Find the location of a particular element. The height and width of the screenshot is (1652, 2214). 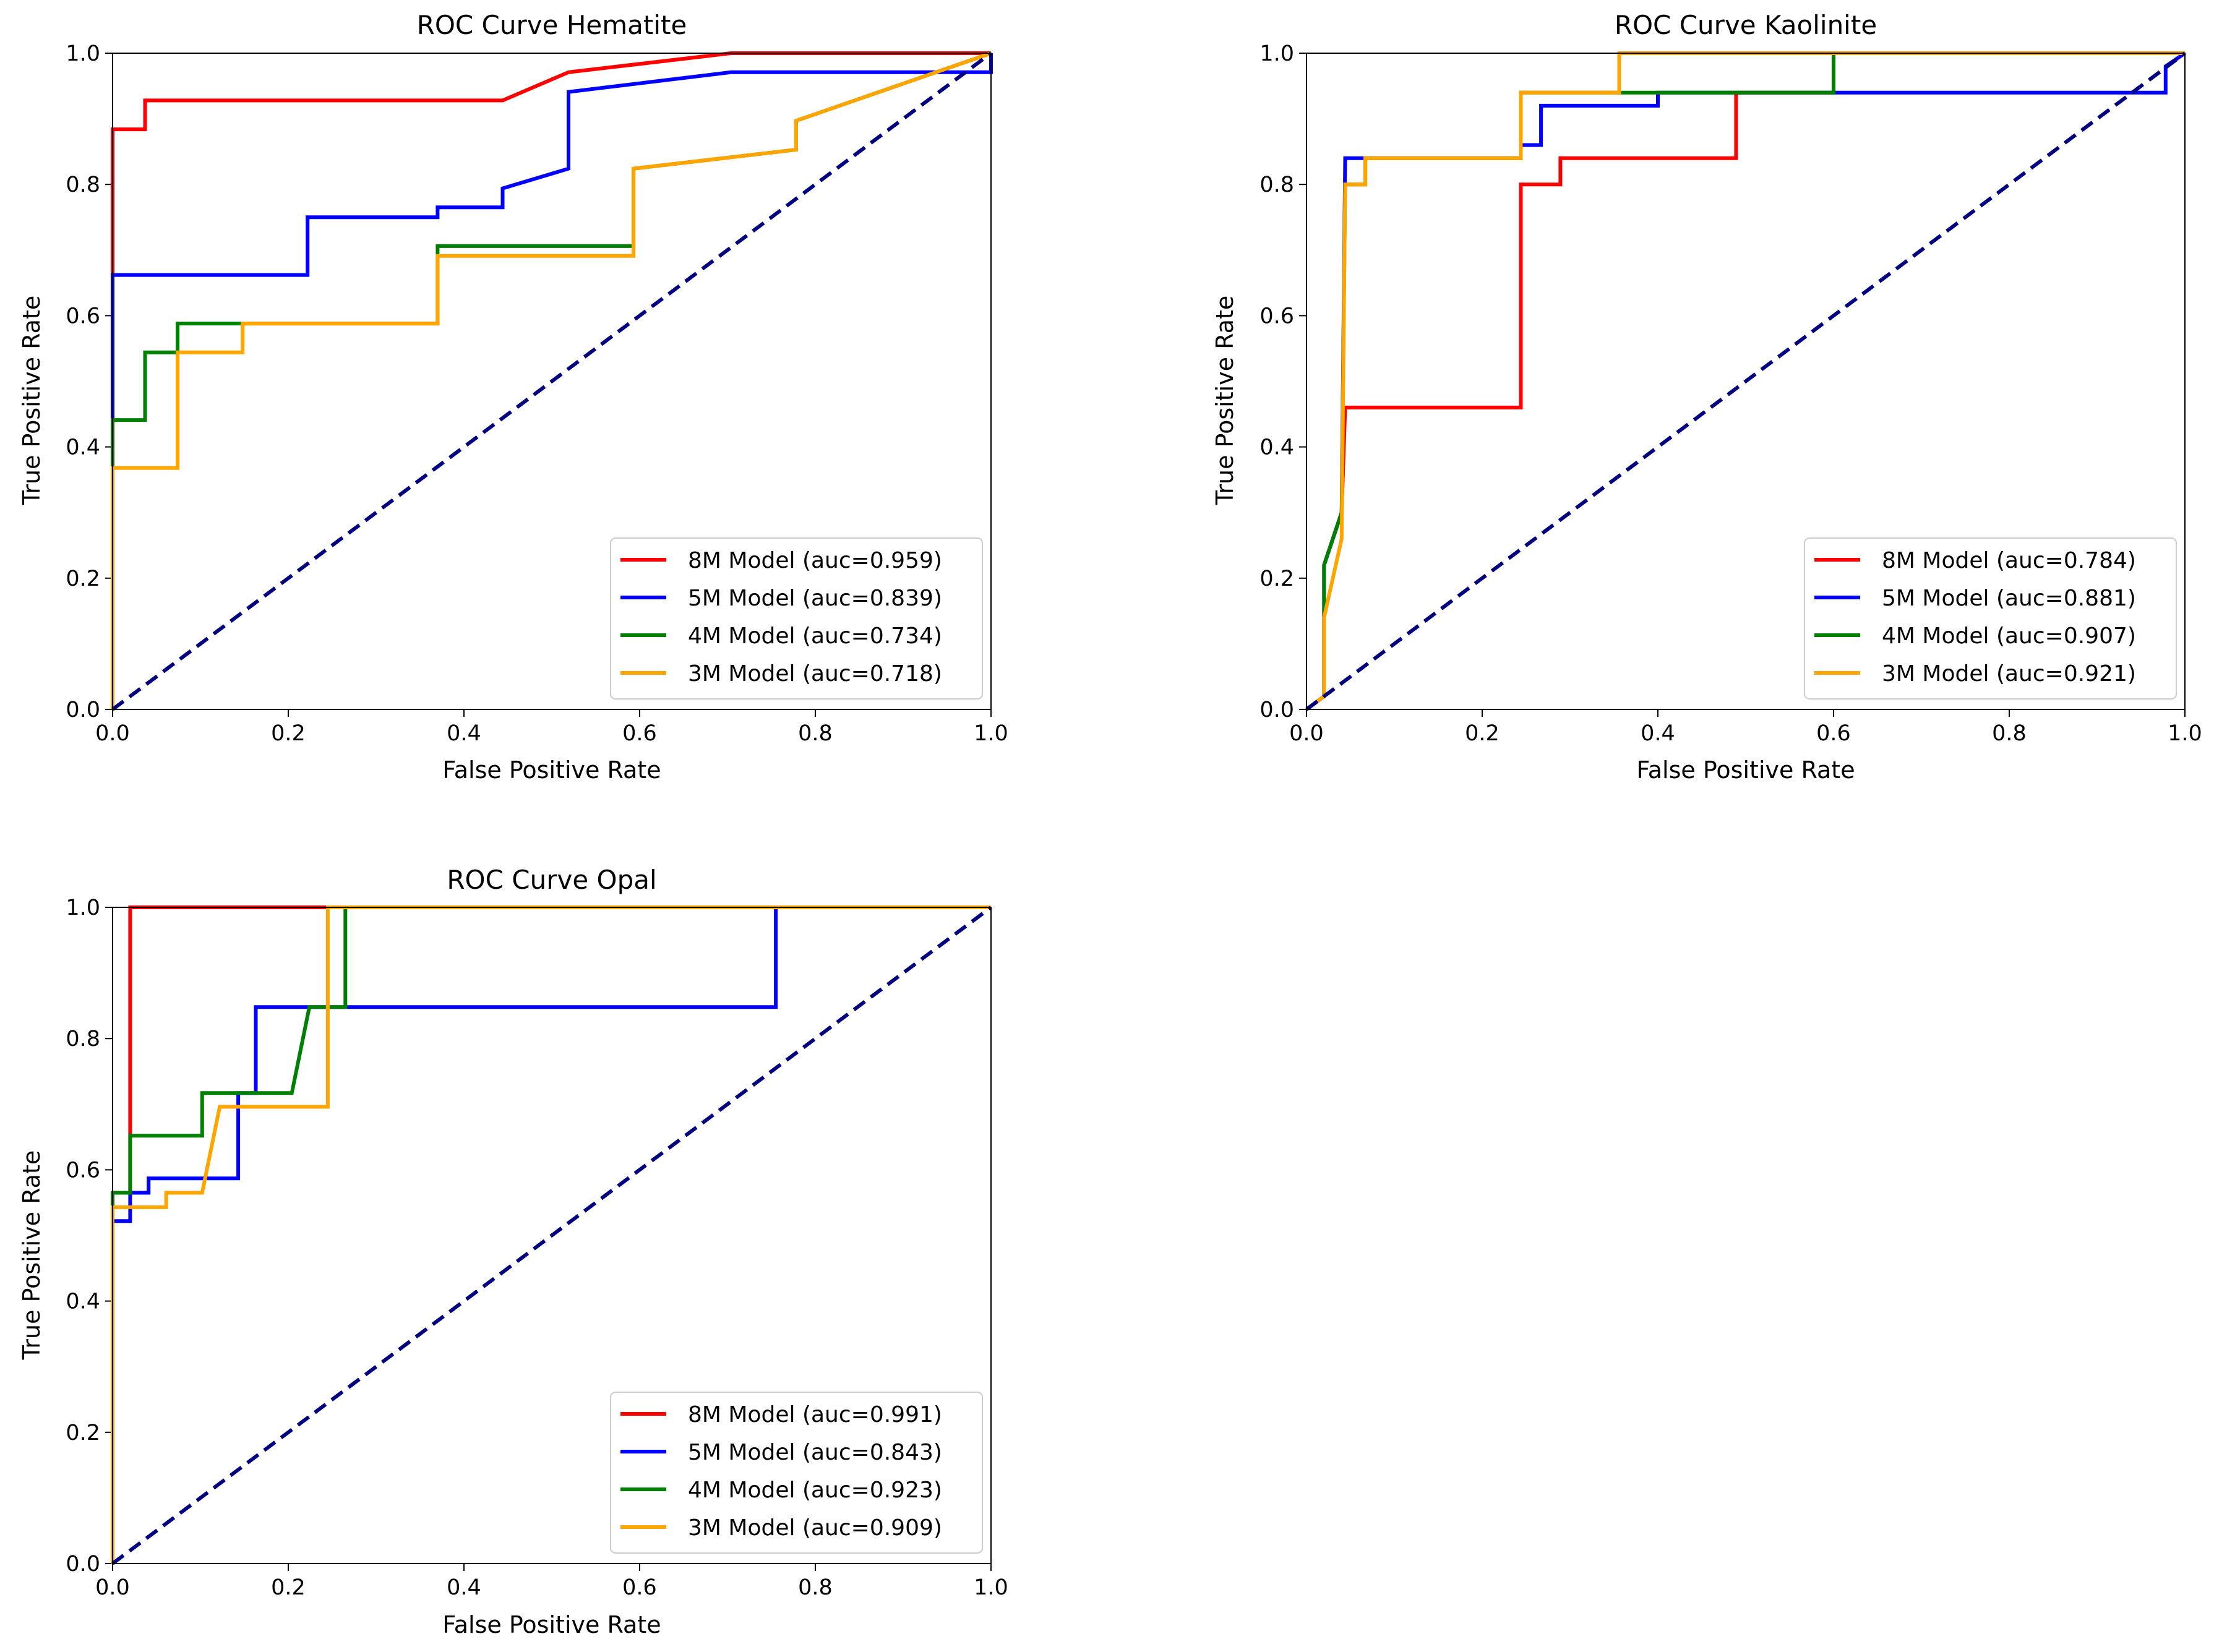

legend-entry-4m: 4M Model (auc=0.734) is located at coordinates (815, 636).